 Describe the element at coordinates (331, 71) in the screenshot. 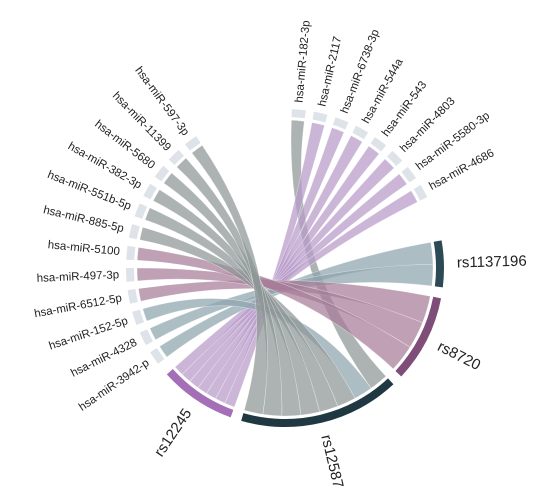

I see `node-label-hsa-mir-2117: hsa-miR-2117` at that location.